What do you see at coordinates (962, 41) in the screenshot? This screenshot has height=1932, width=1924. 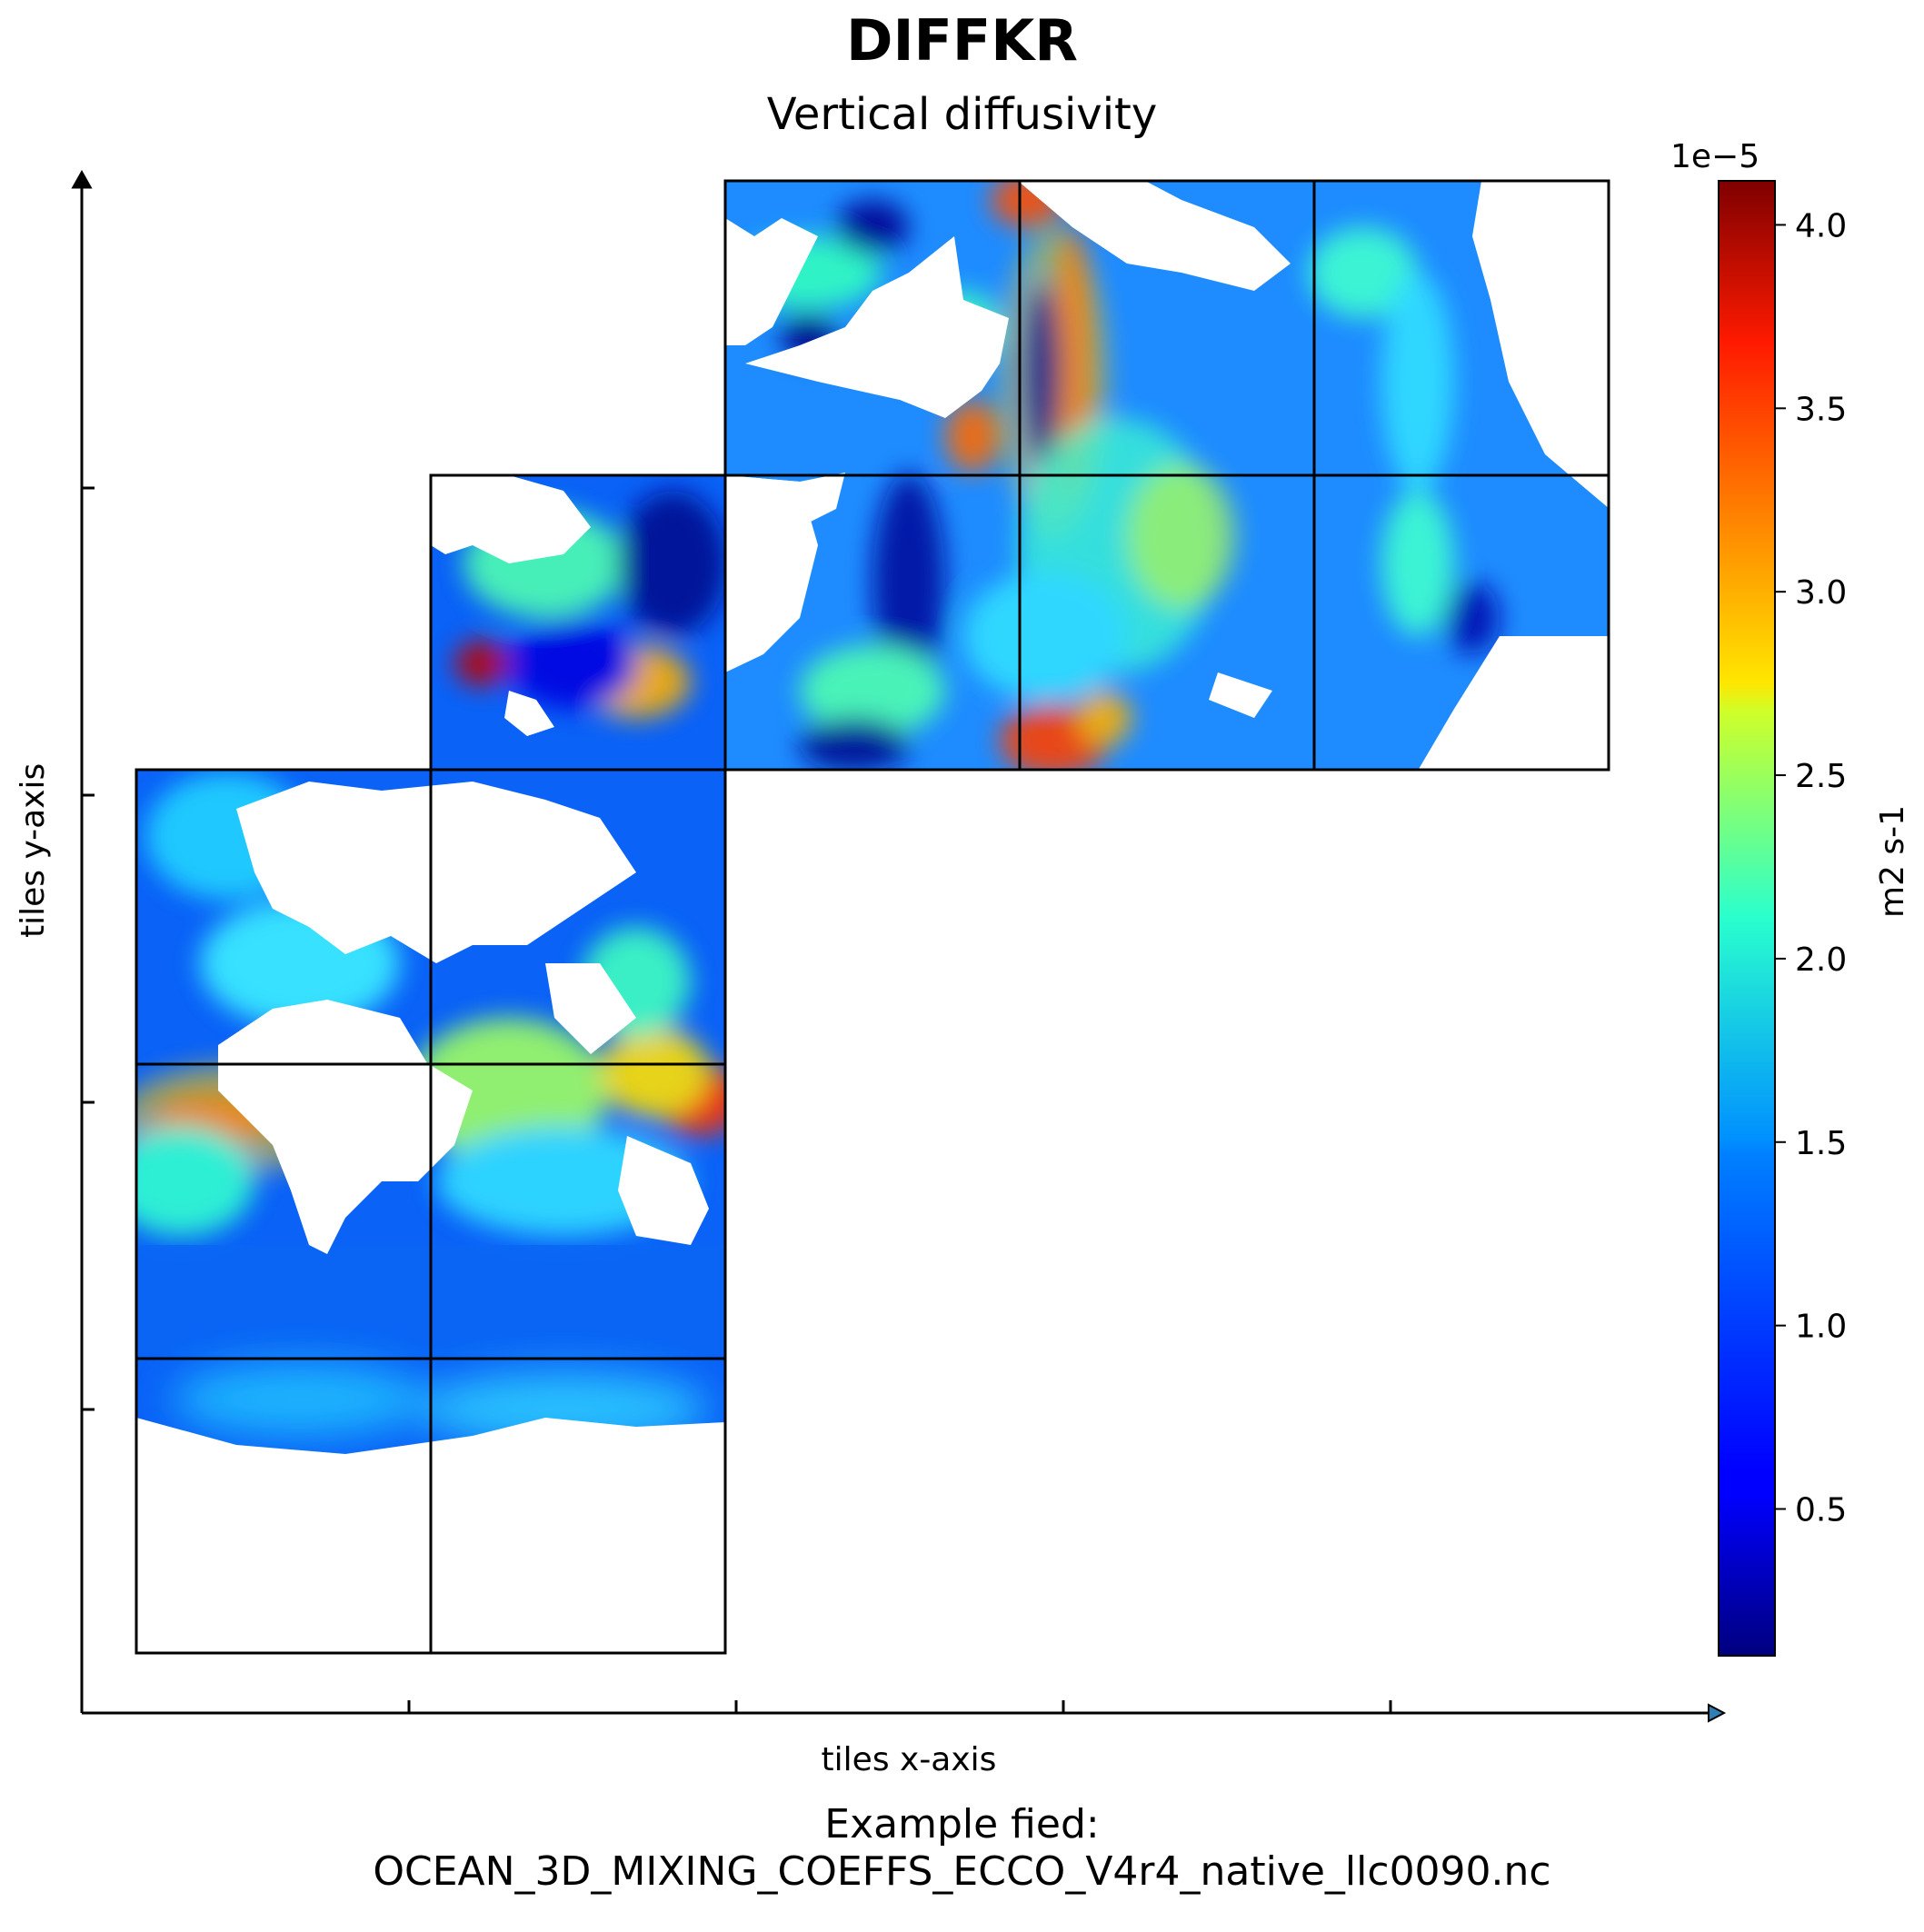 I see `chart-title: DIFFKR` at bounding box center [962, 41].